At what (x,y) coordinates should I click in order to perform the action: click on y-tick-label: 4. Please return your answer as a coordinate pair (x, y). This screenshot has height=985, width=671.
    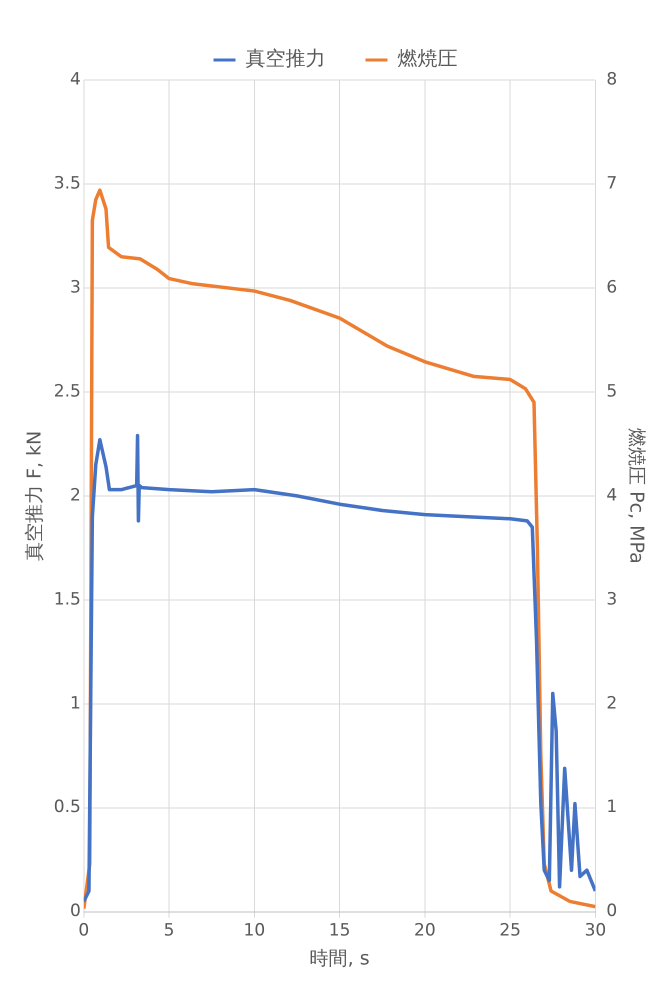
    Looking at the image, I should click on (75, 79).